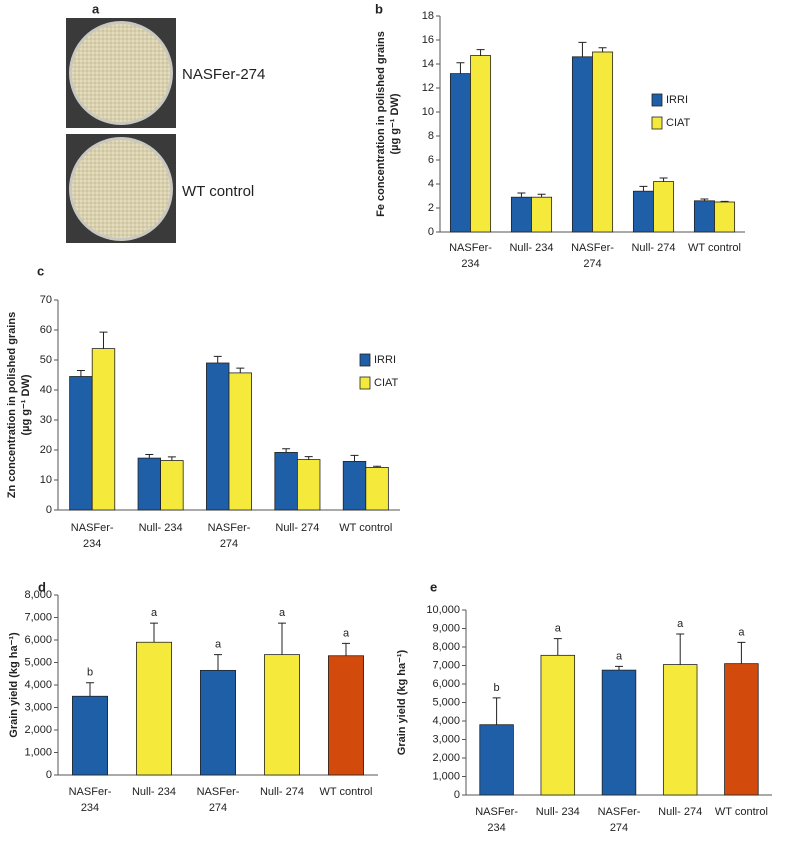 The image size is (787, 846). I want to click on y-tick-label: 14, so click(428, 64).